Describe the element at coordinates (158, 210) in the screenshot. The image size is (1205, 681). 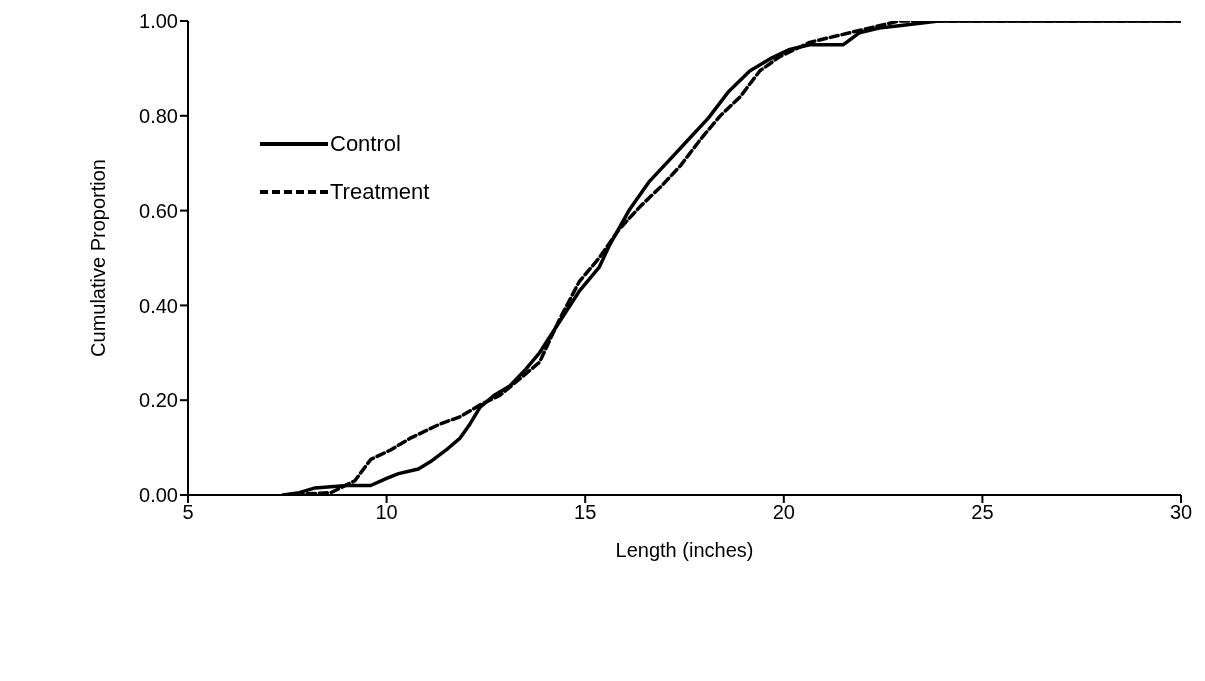
I see `y-tick-label: 0.60` at that location.